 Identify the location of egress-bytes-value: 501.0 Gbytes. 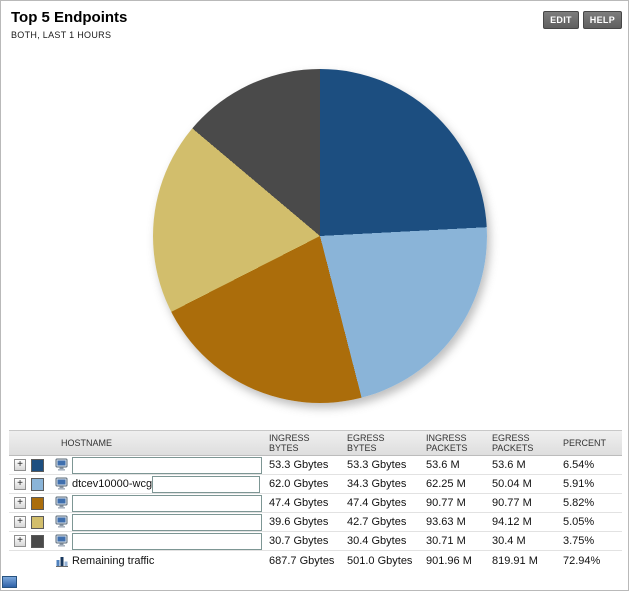
(380, 561).